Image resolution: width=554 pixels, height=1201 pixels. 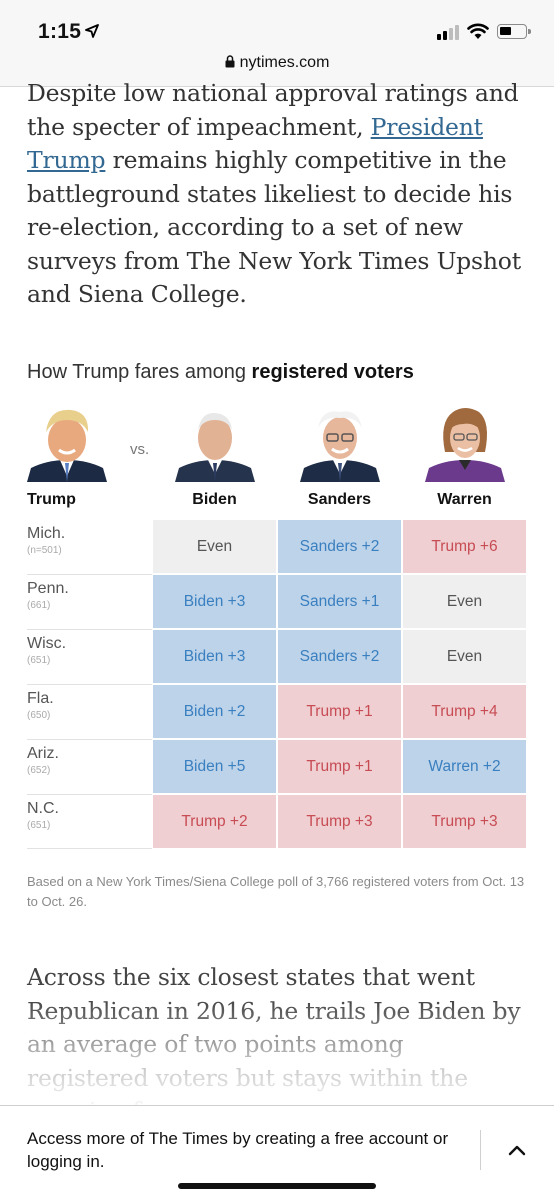 I want to click on battery-icon, so click(x=514, y=31).